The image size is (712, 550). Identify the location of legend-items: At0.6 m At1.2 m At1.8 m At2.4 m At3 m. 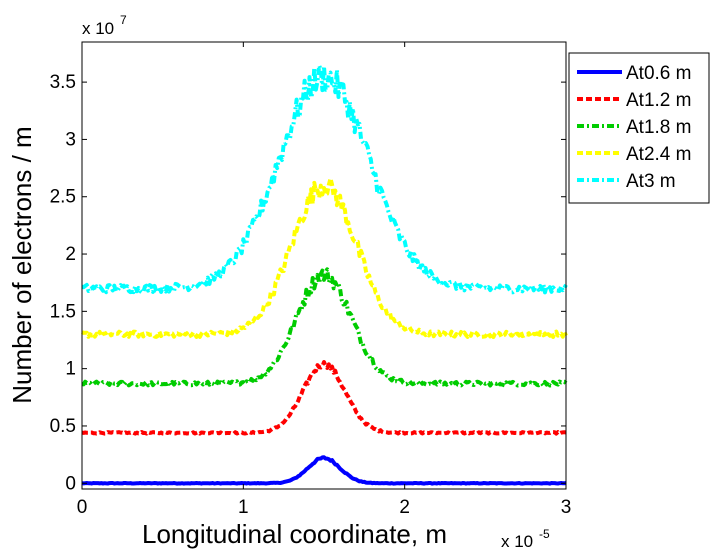
(634, 127).